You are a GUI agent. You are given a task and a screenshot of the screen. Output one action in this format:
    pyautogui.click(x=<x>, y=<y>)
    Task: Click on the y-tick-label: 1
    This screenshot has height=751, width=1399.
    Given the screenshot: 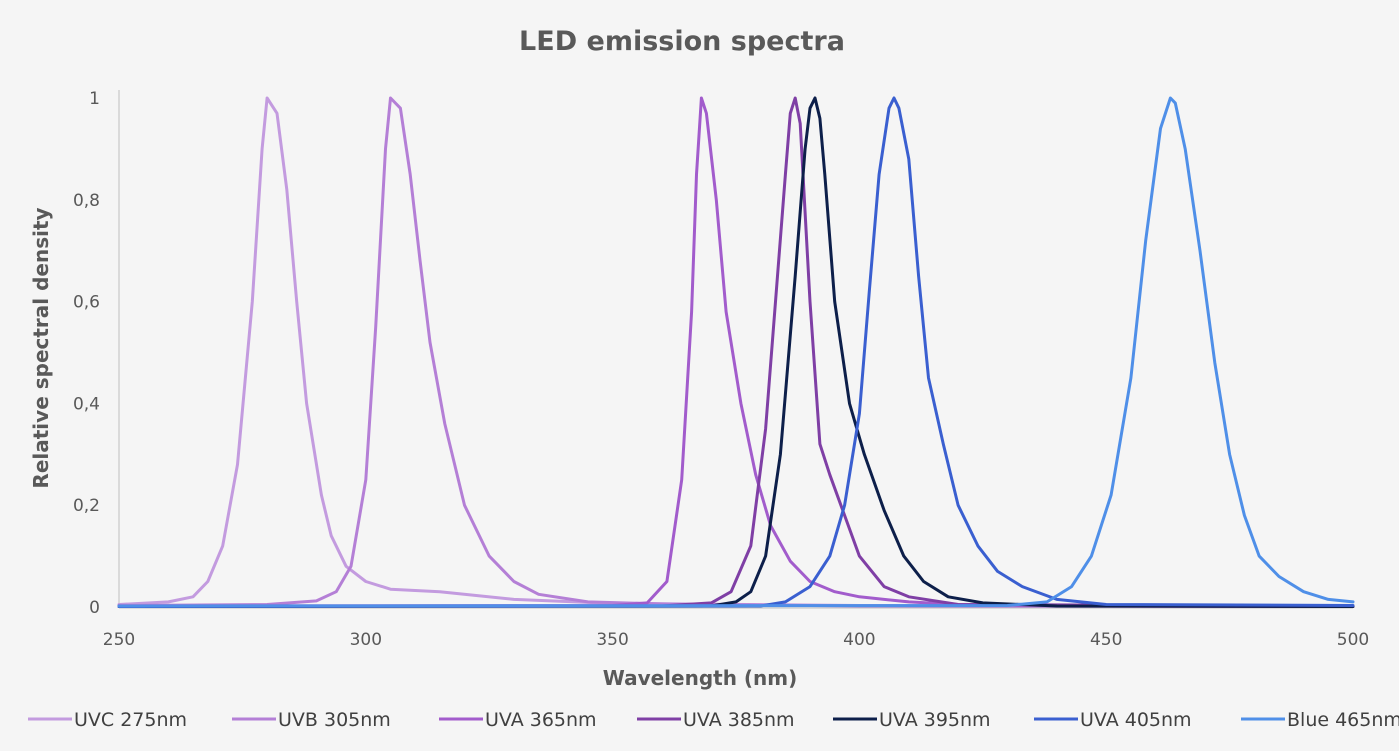 What is the action you would take?
    pyautogui.click(x=94, y=99)
    